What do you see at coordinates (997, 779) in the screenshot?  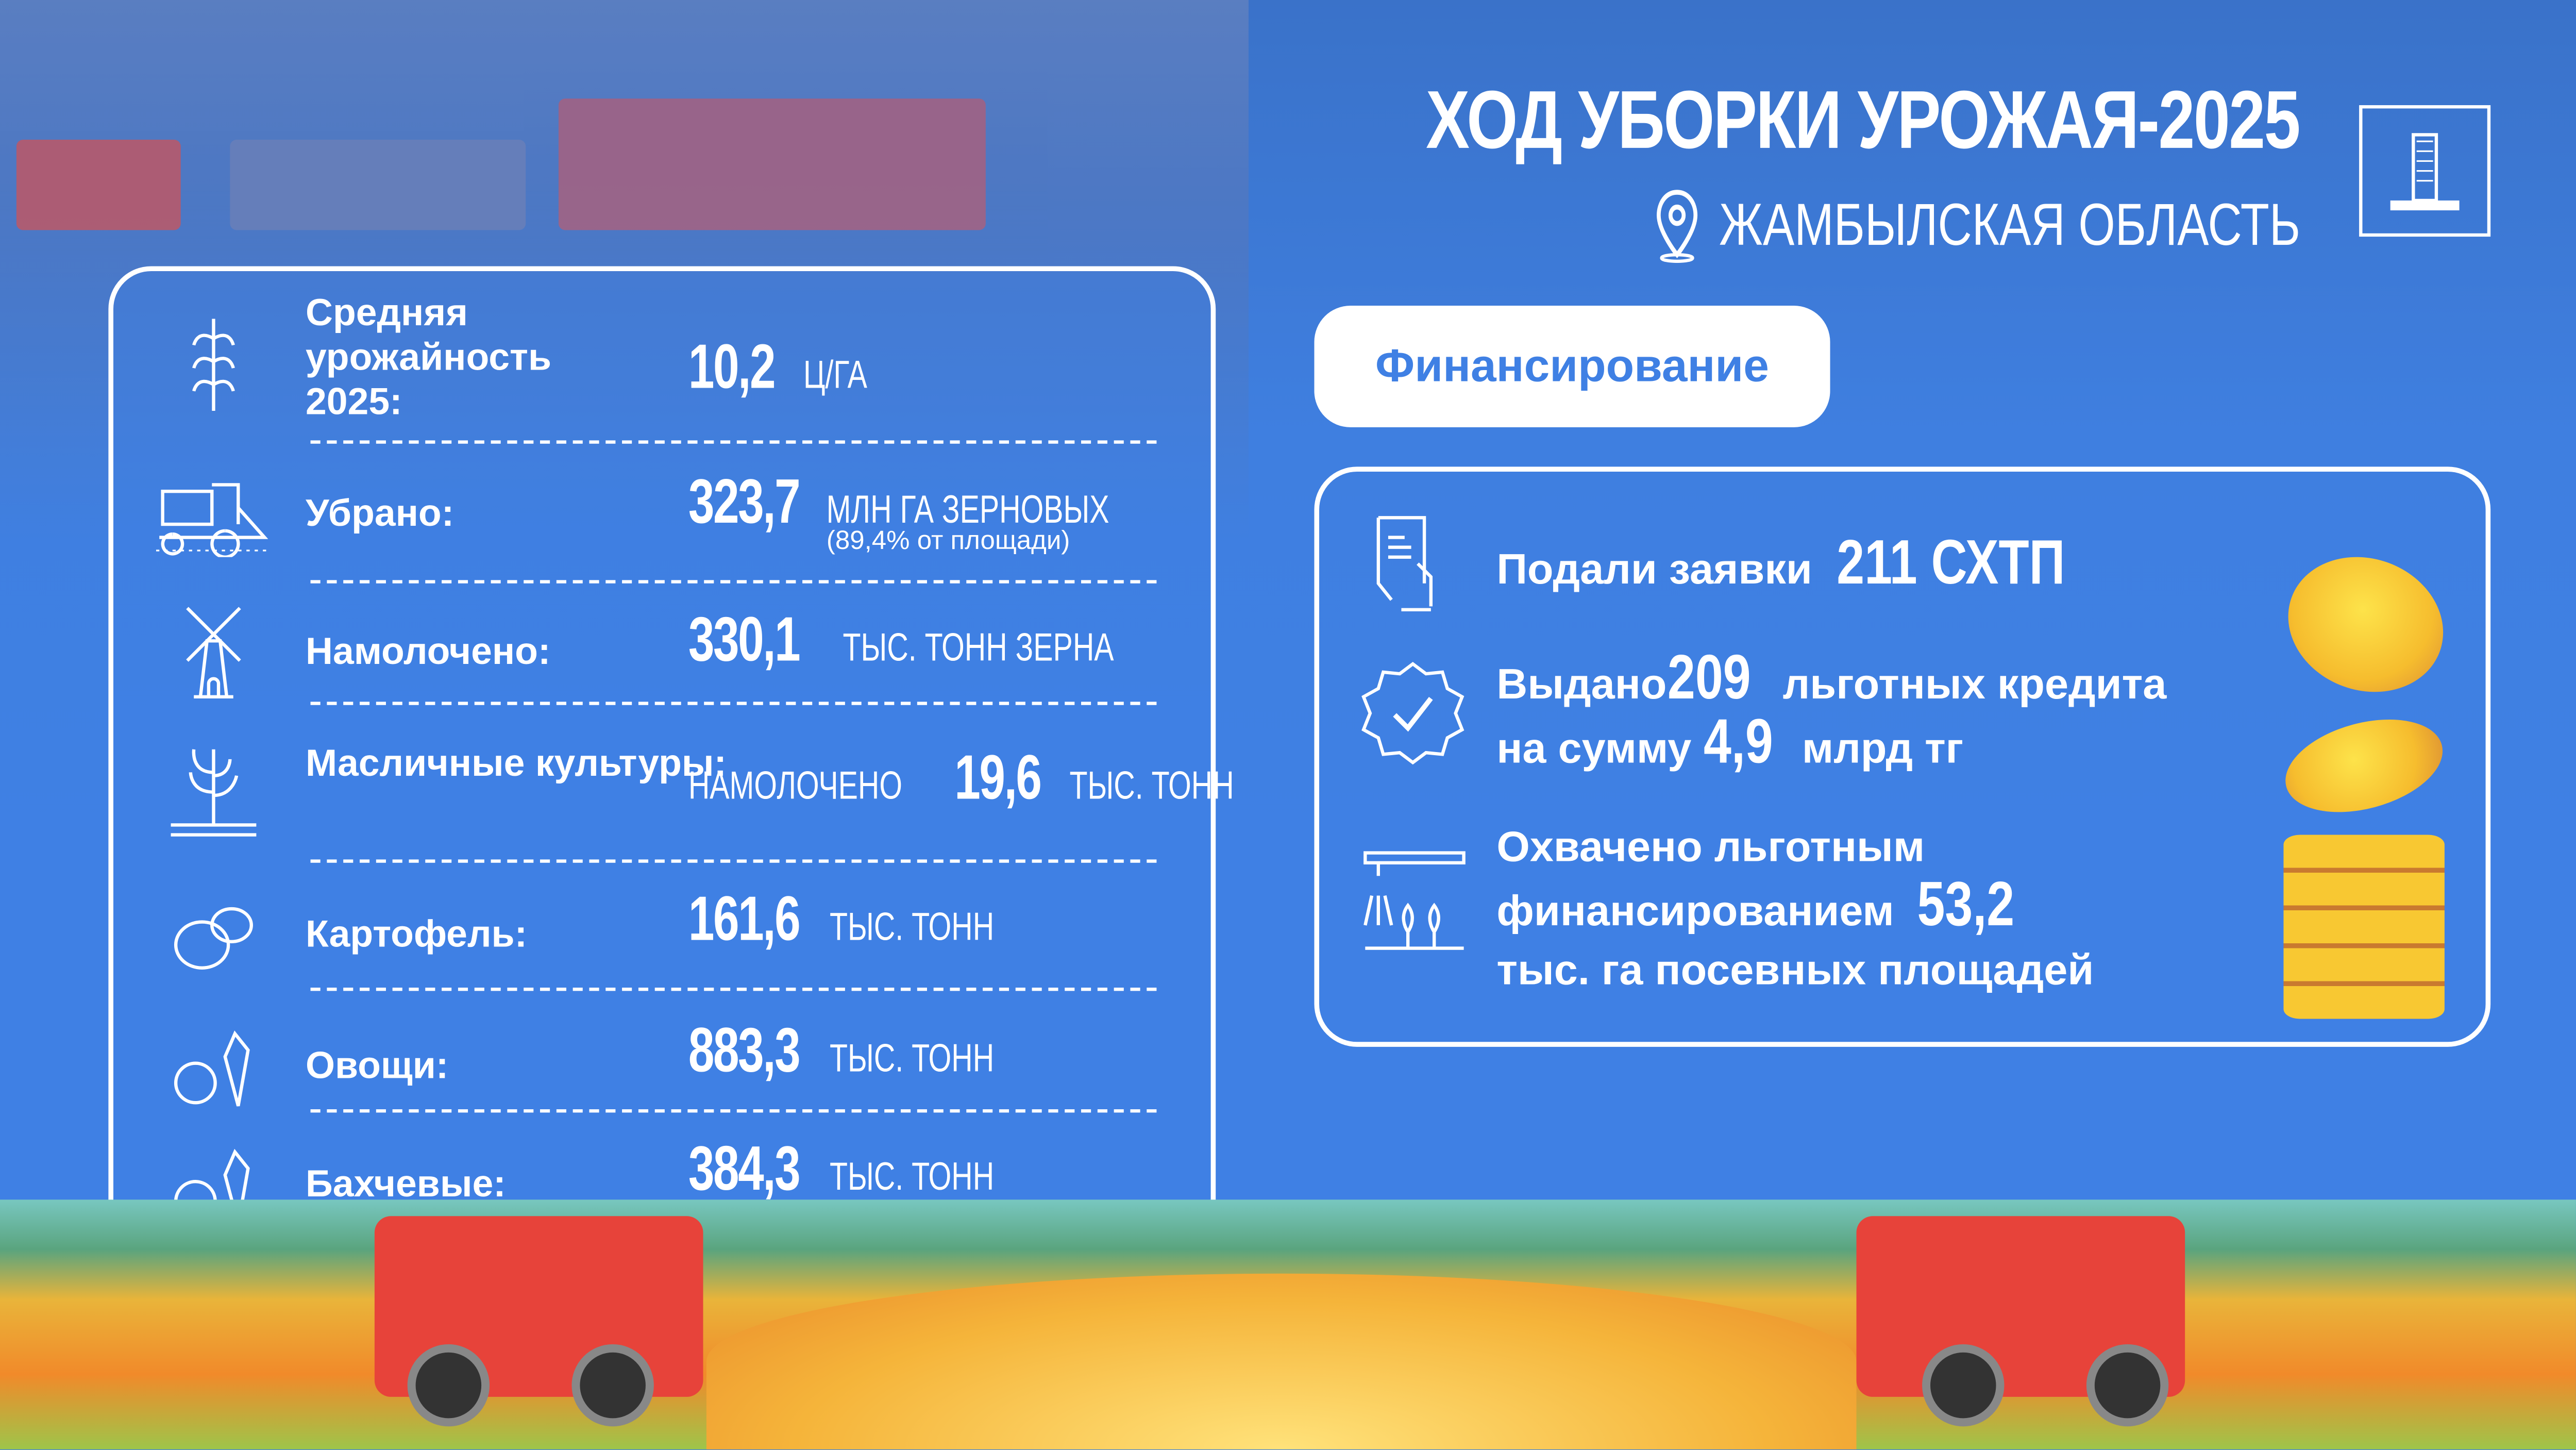 I see `value-number: 19,6` at bounding box center [997, 779].